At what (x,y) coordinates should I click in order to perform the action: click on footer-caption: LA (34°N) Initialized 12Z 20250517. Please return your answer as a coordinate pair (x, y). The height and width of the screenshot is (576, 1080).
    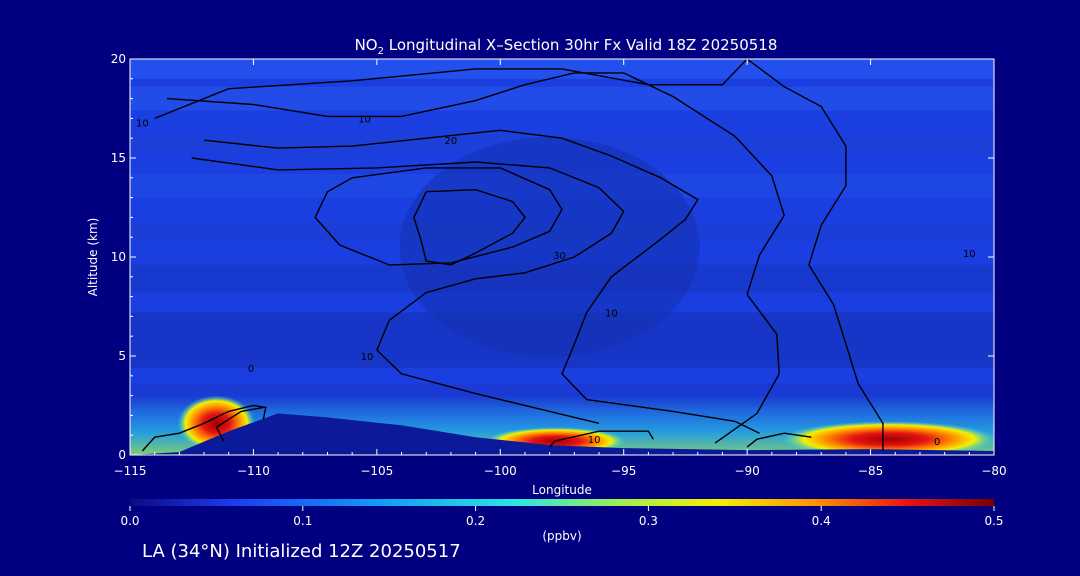
    Looking at the image, I should click on (301, 551).